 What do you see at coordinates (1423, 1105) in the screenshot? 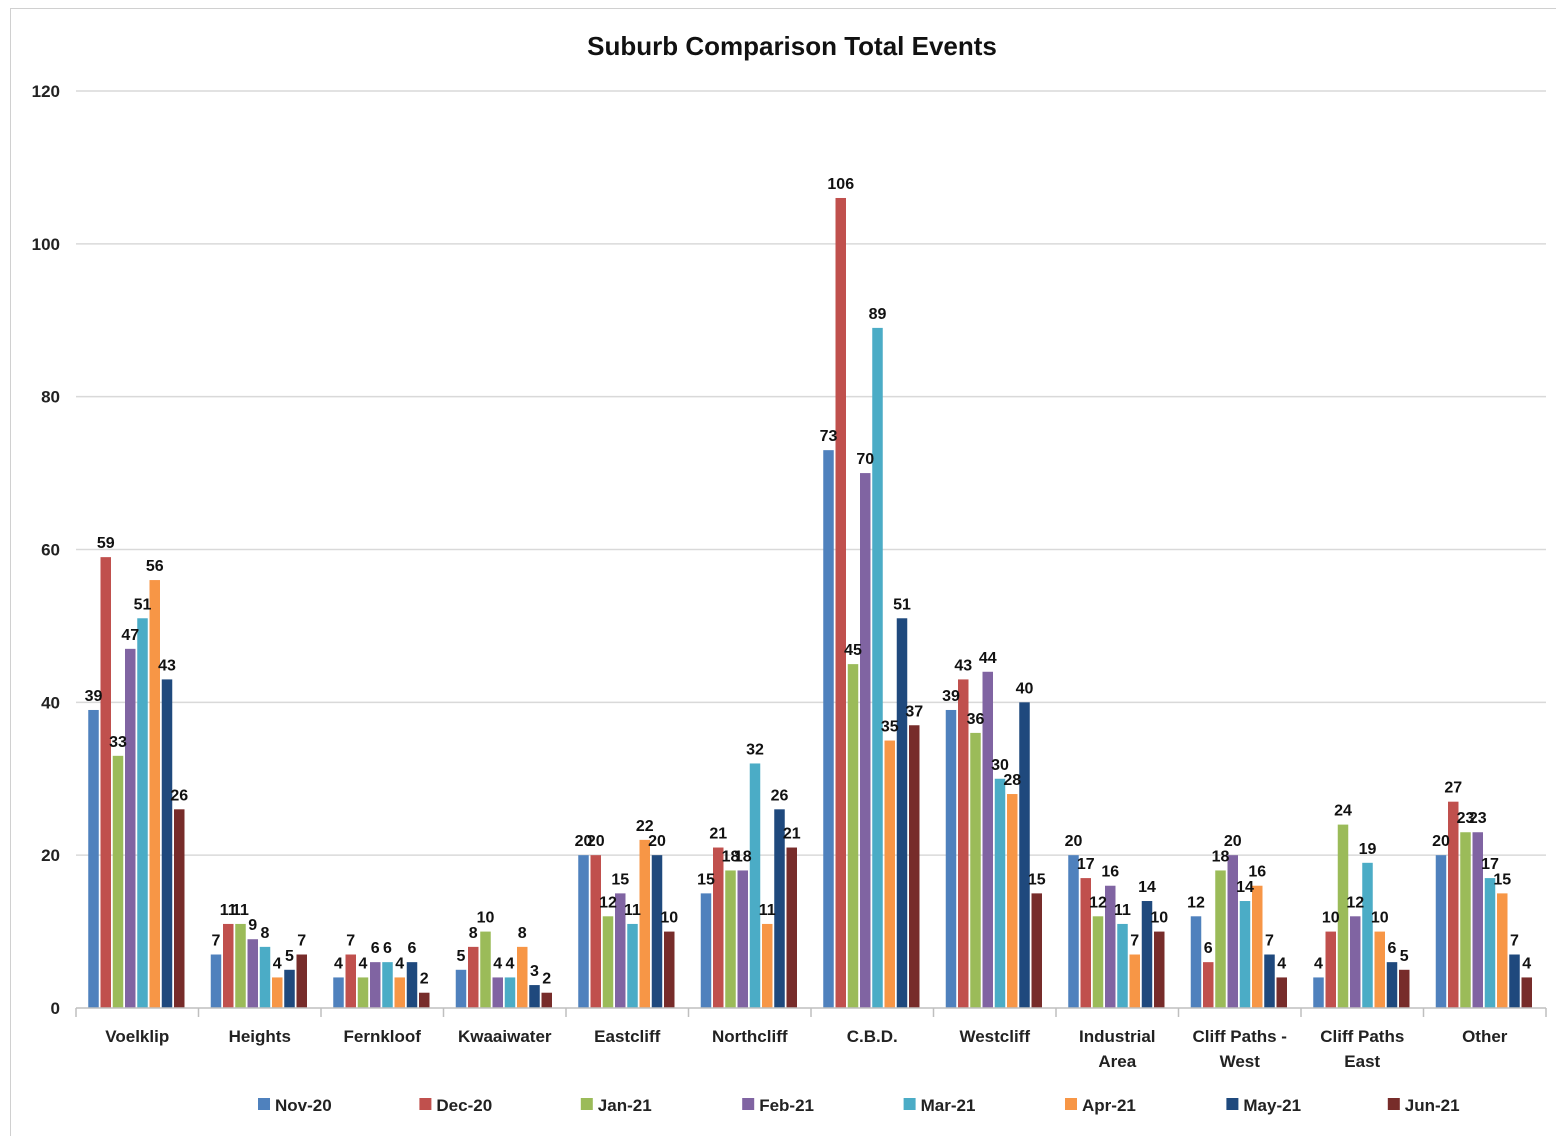
I see `legend-item: Jun-21` at bounding box center [1423, 1105].